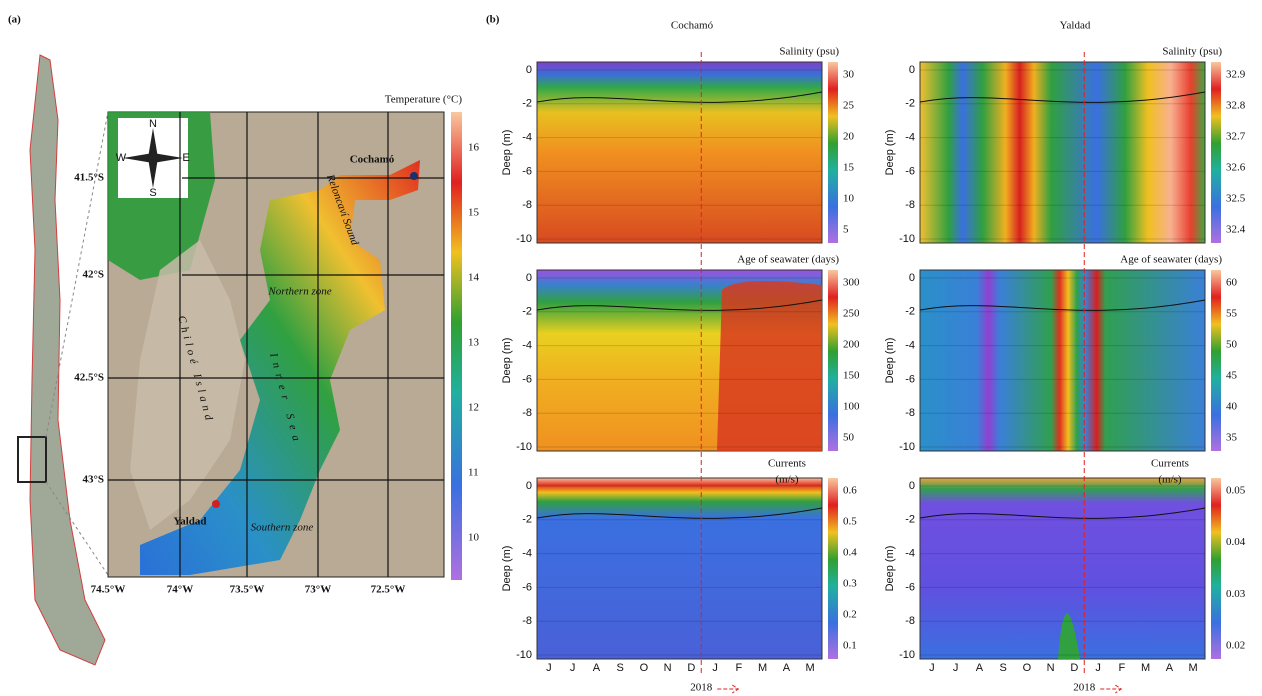 The height and width of the screenshot is (696, 1262). What do you see at coordinates (1084, 688) in the screenshot?
I see `year-label: 2018` at bounding box center [1084, 688].